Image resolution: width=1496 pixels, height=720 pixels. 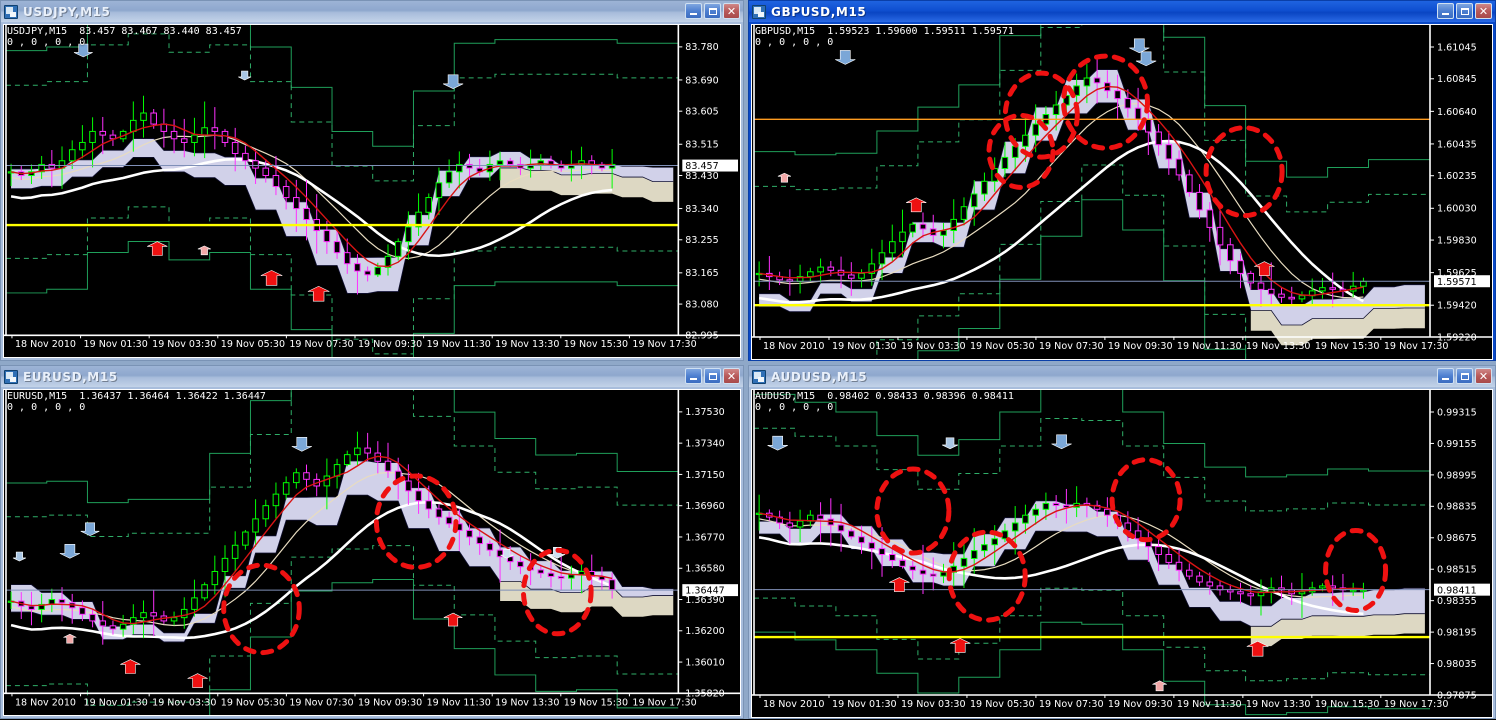 What do you see at coordinates (372, 376) in the screenshot?
I see `titlebar-eurusd: EURUSD,M15 ✕` at bounding box center [372, 376].